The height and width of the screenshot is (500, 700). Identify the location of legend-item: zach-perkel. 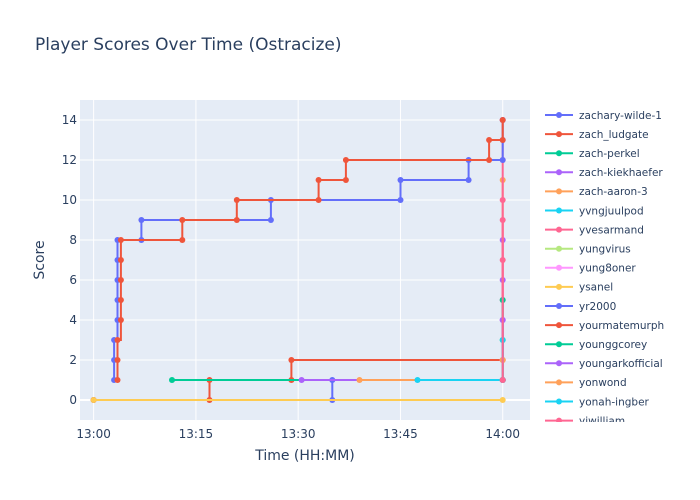
(592, 154).